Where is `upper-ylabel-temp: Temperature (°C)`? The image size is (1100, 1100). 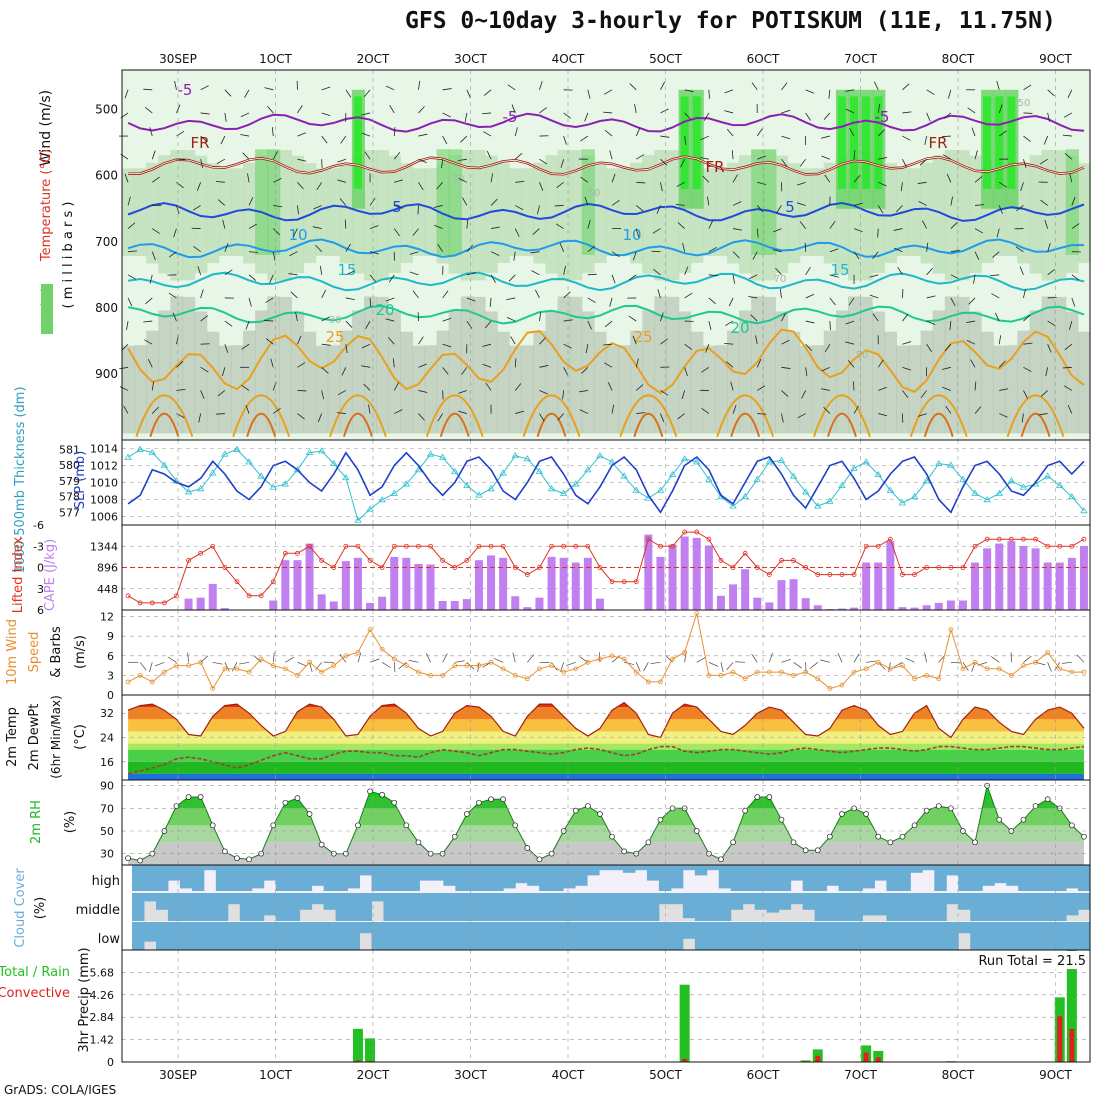 upper-ylabel-temp: Temperature (°C) is located at coordinates (46, 205).